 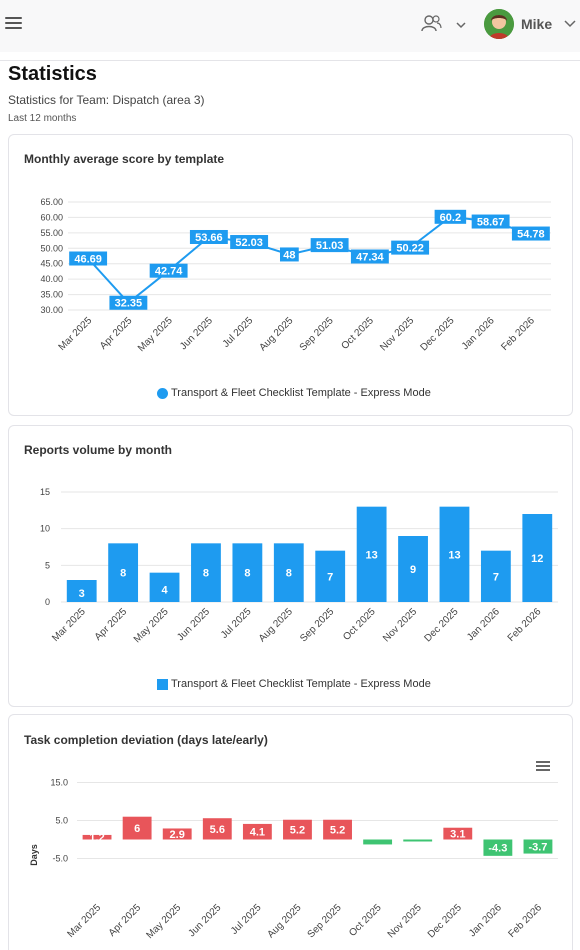 I want to click on team-switcher, so click(x=445, y=25).